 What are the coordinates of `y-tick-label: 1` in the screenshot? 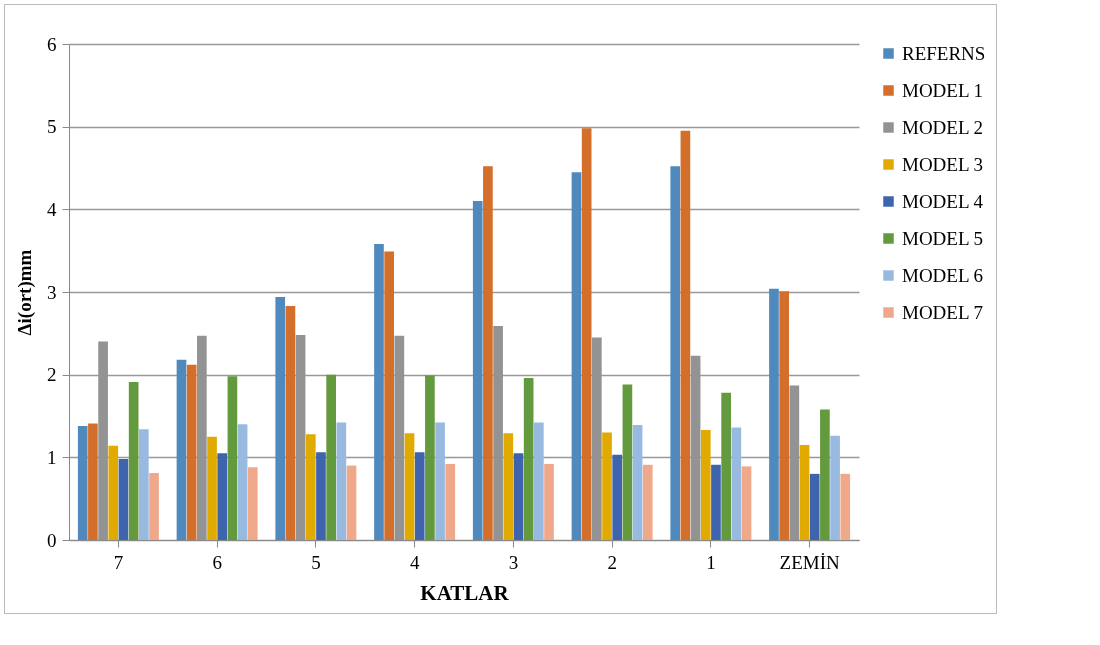 It's located at (52, 457).